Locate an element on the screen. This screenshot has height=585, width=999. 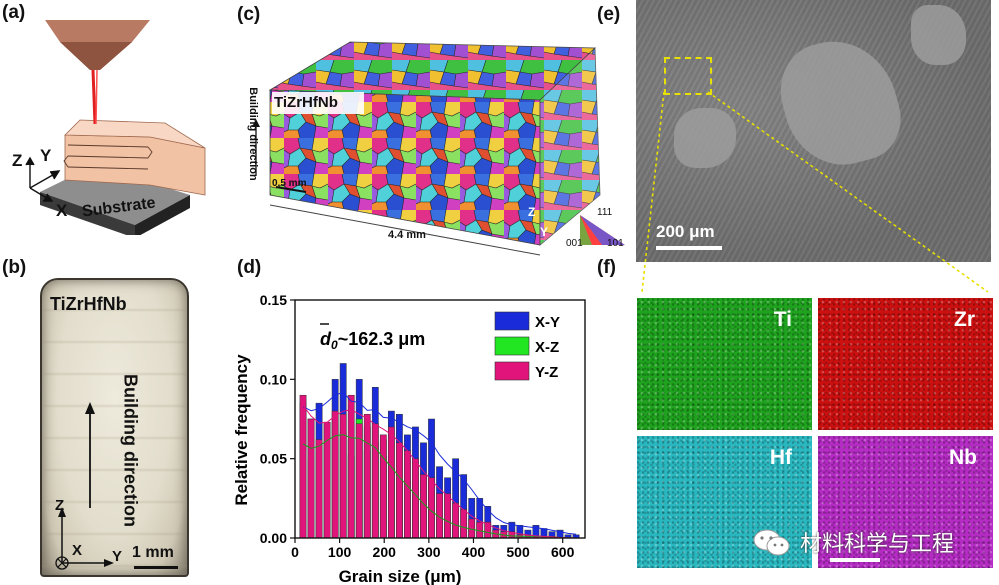
plot-bars is located at coordinates (439, 451).